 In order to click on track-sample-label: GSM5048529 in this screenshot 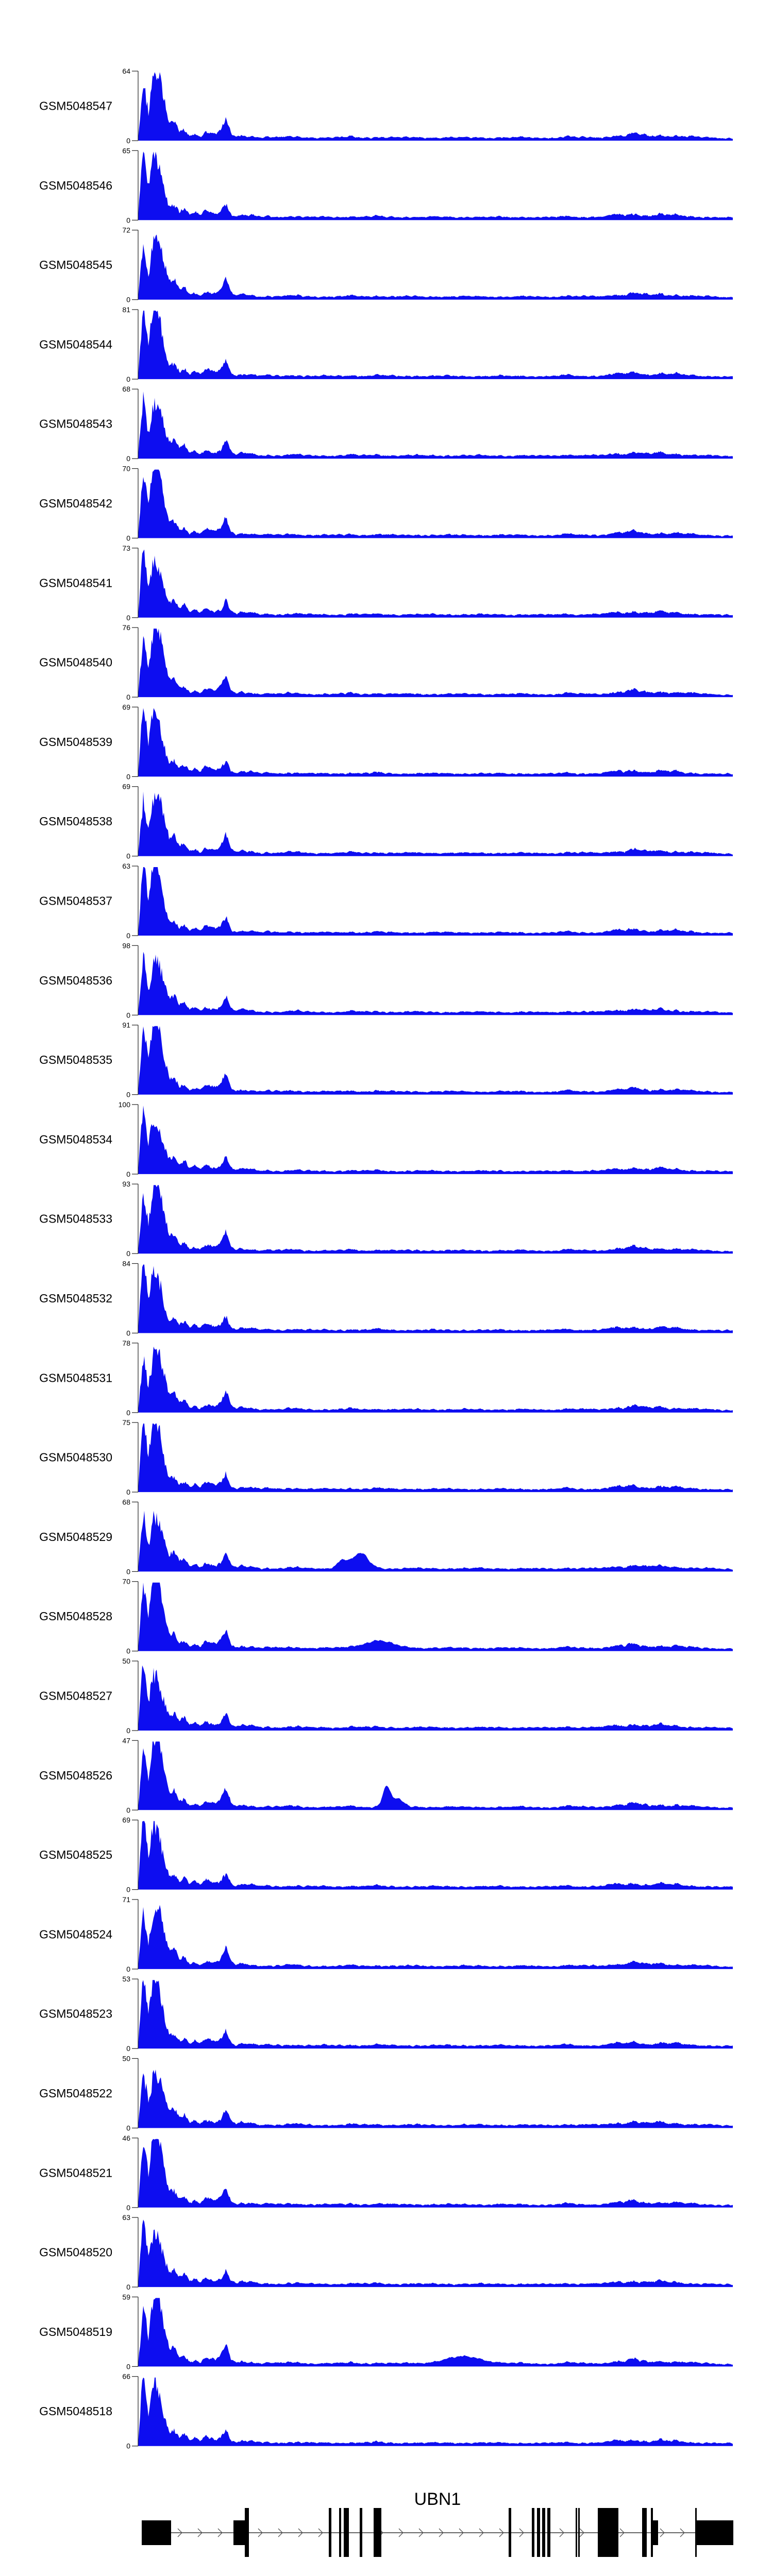, I will do `click(75, 1537)`.